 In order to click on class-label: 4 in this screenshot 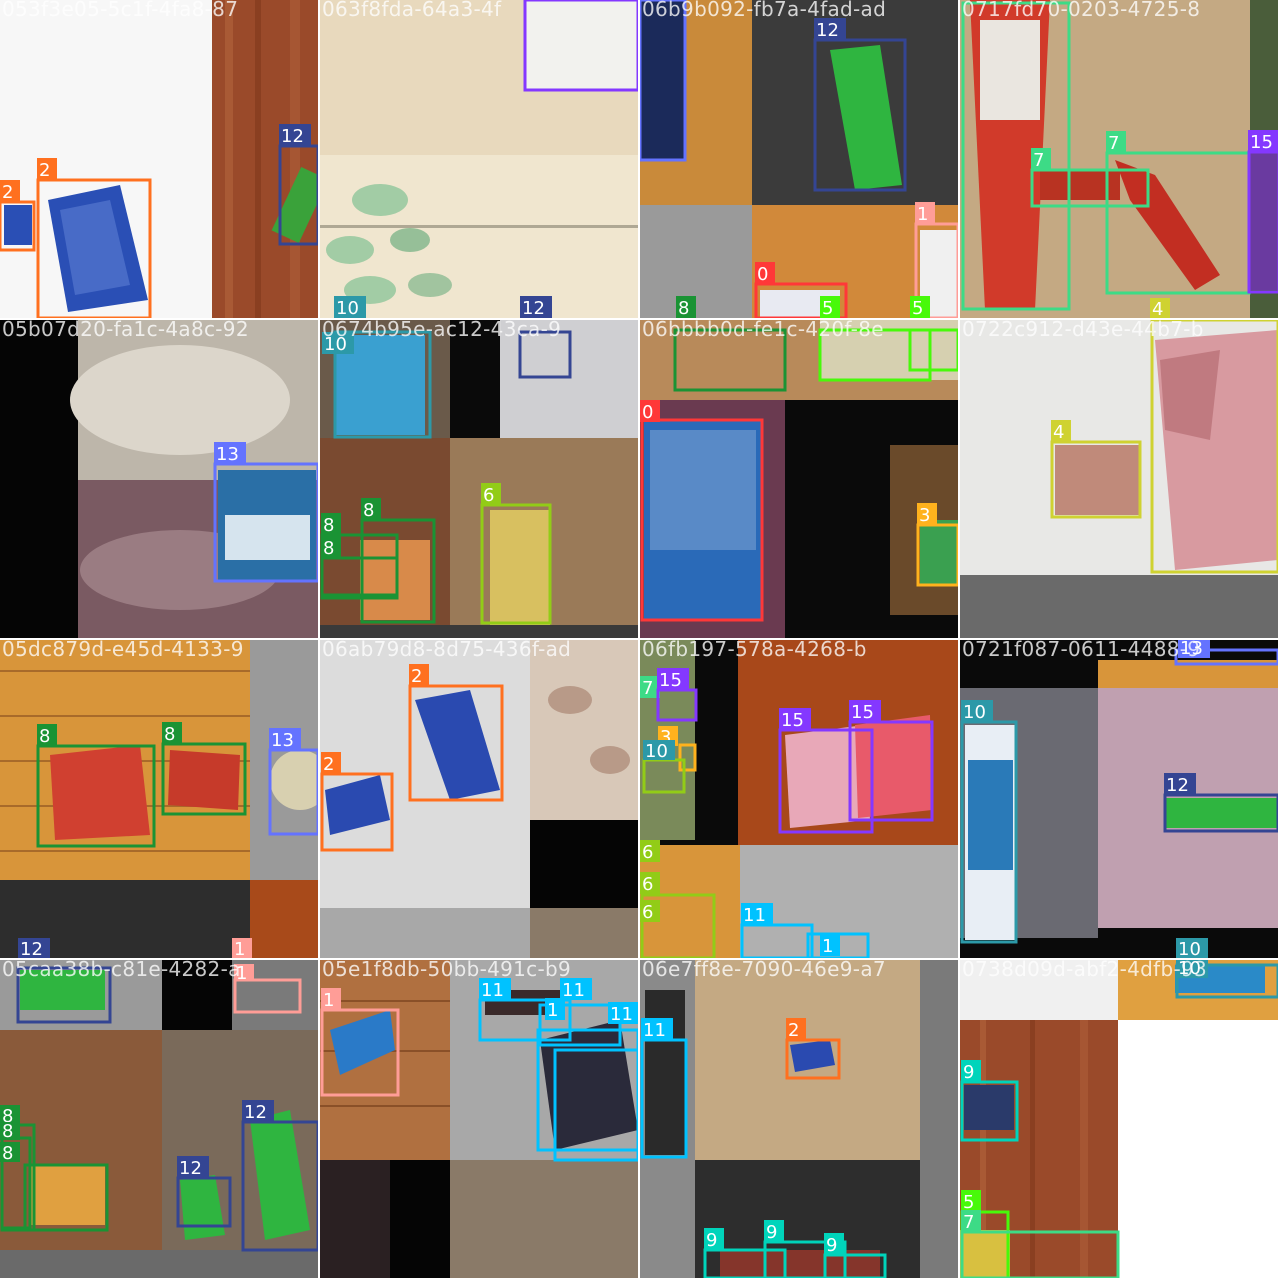, I will do `click(1157, 308)`.